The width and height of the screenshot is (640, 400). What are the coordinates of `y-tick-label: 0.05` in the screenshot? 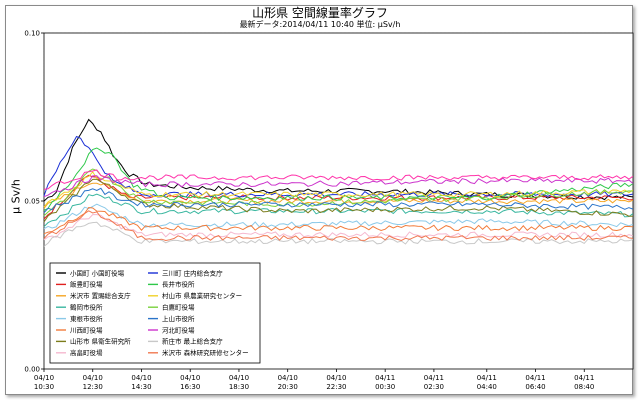 It's located at (32, 202).